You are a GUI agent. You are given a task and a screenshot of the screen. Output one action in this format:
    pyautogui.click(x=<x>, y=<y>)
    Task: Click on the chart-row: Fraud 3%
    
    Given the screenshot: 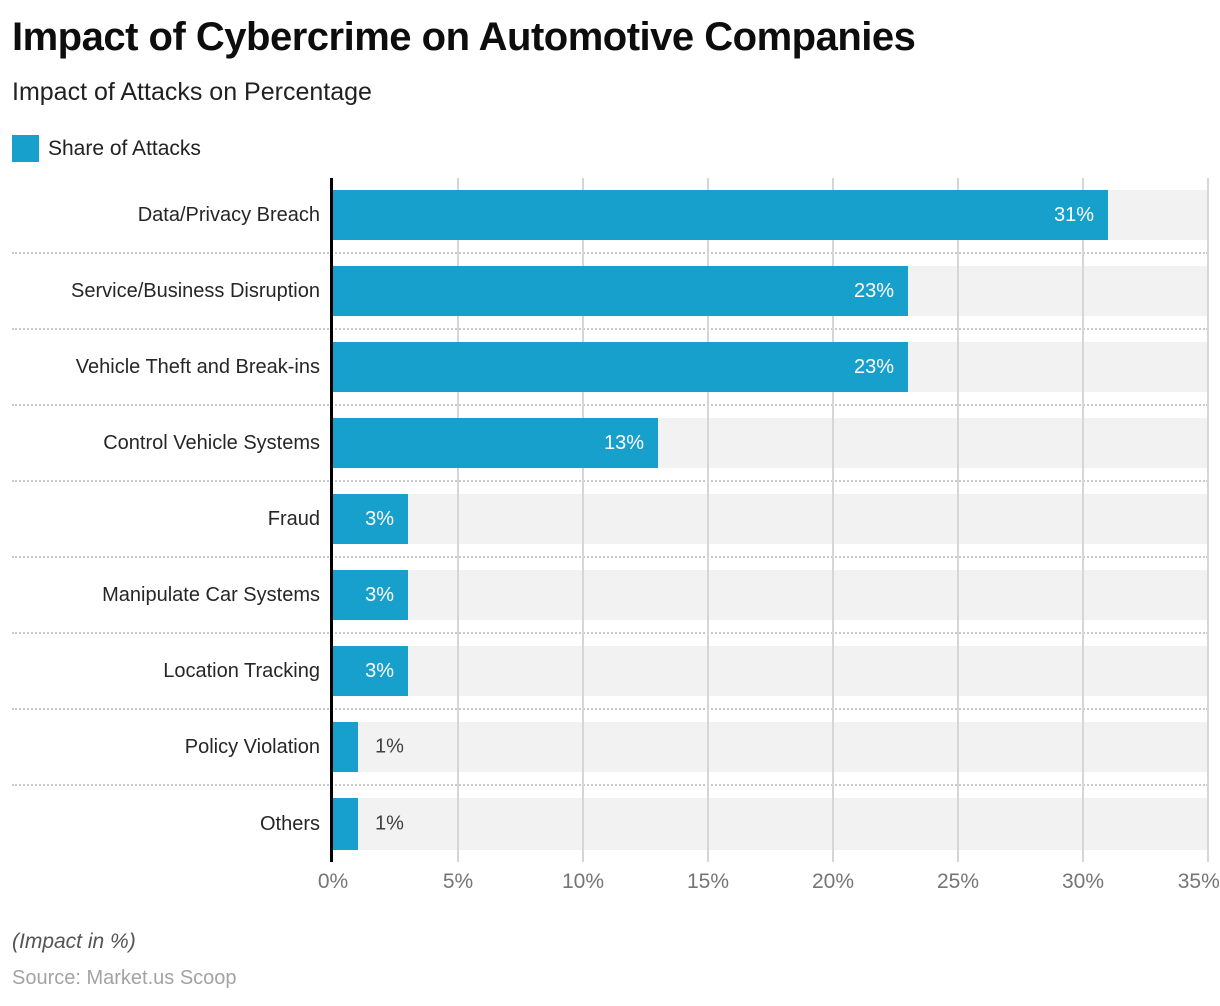 What is the action you would take?
    pyautogui.click(x=610, y=520)
    